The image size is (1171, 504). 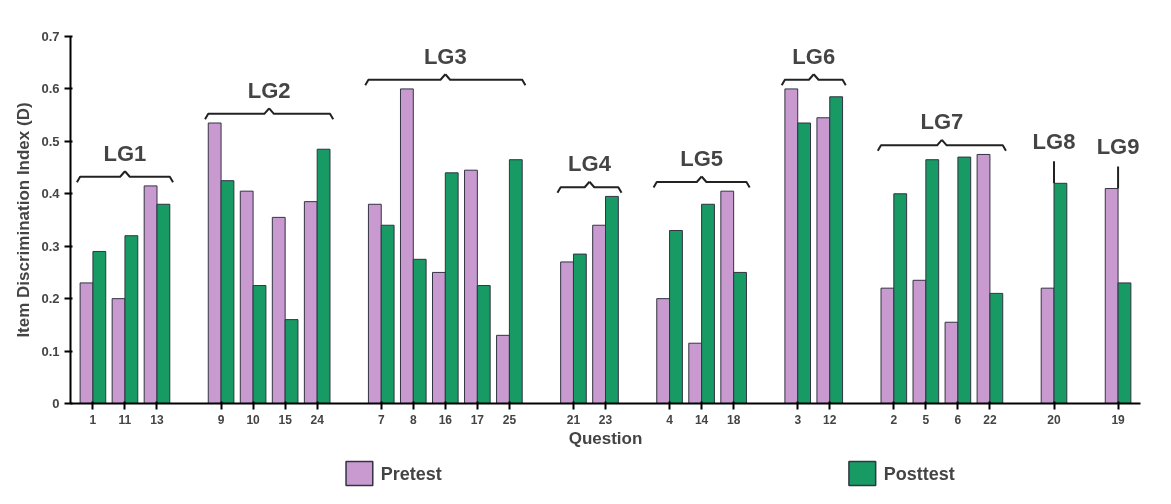 I want to click on x-tick-label: 2, so click(x=894, y=419).